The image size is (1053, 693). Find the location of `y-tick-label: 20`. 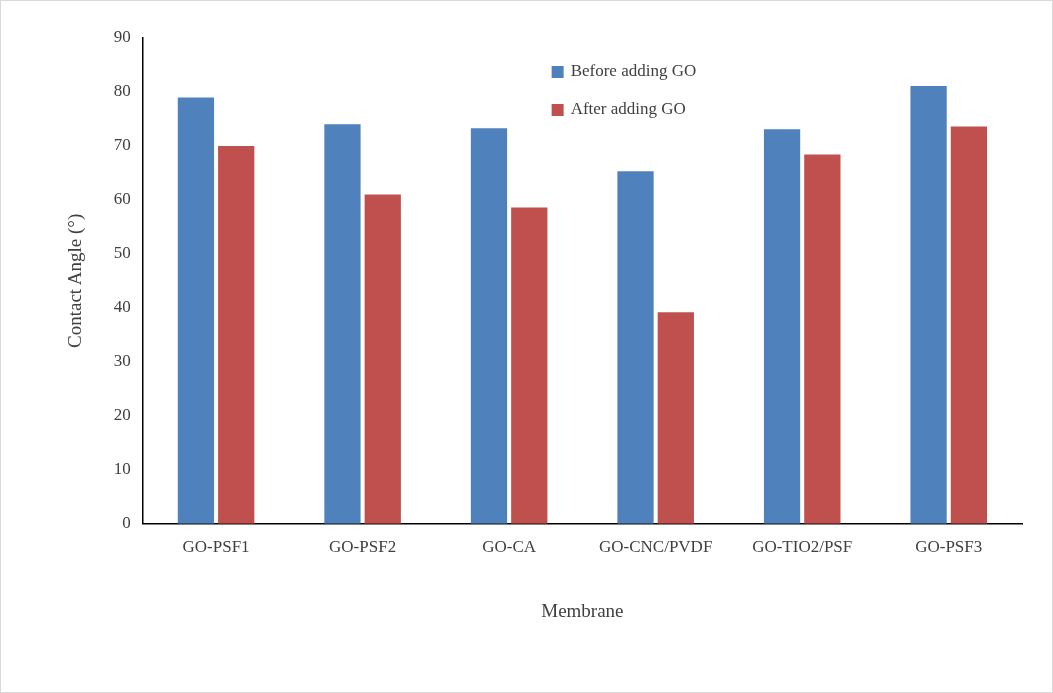

y-tick-label: 20 is located at coordinates (122, 415).